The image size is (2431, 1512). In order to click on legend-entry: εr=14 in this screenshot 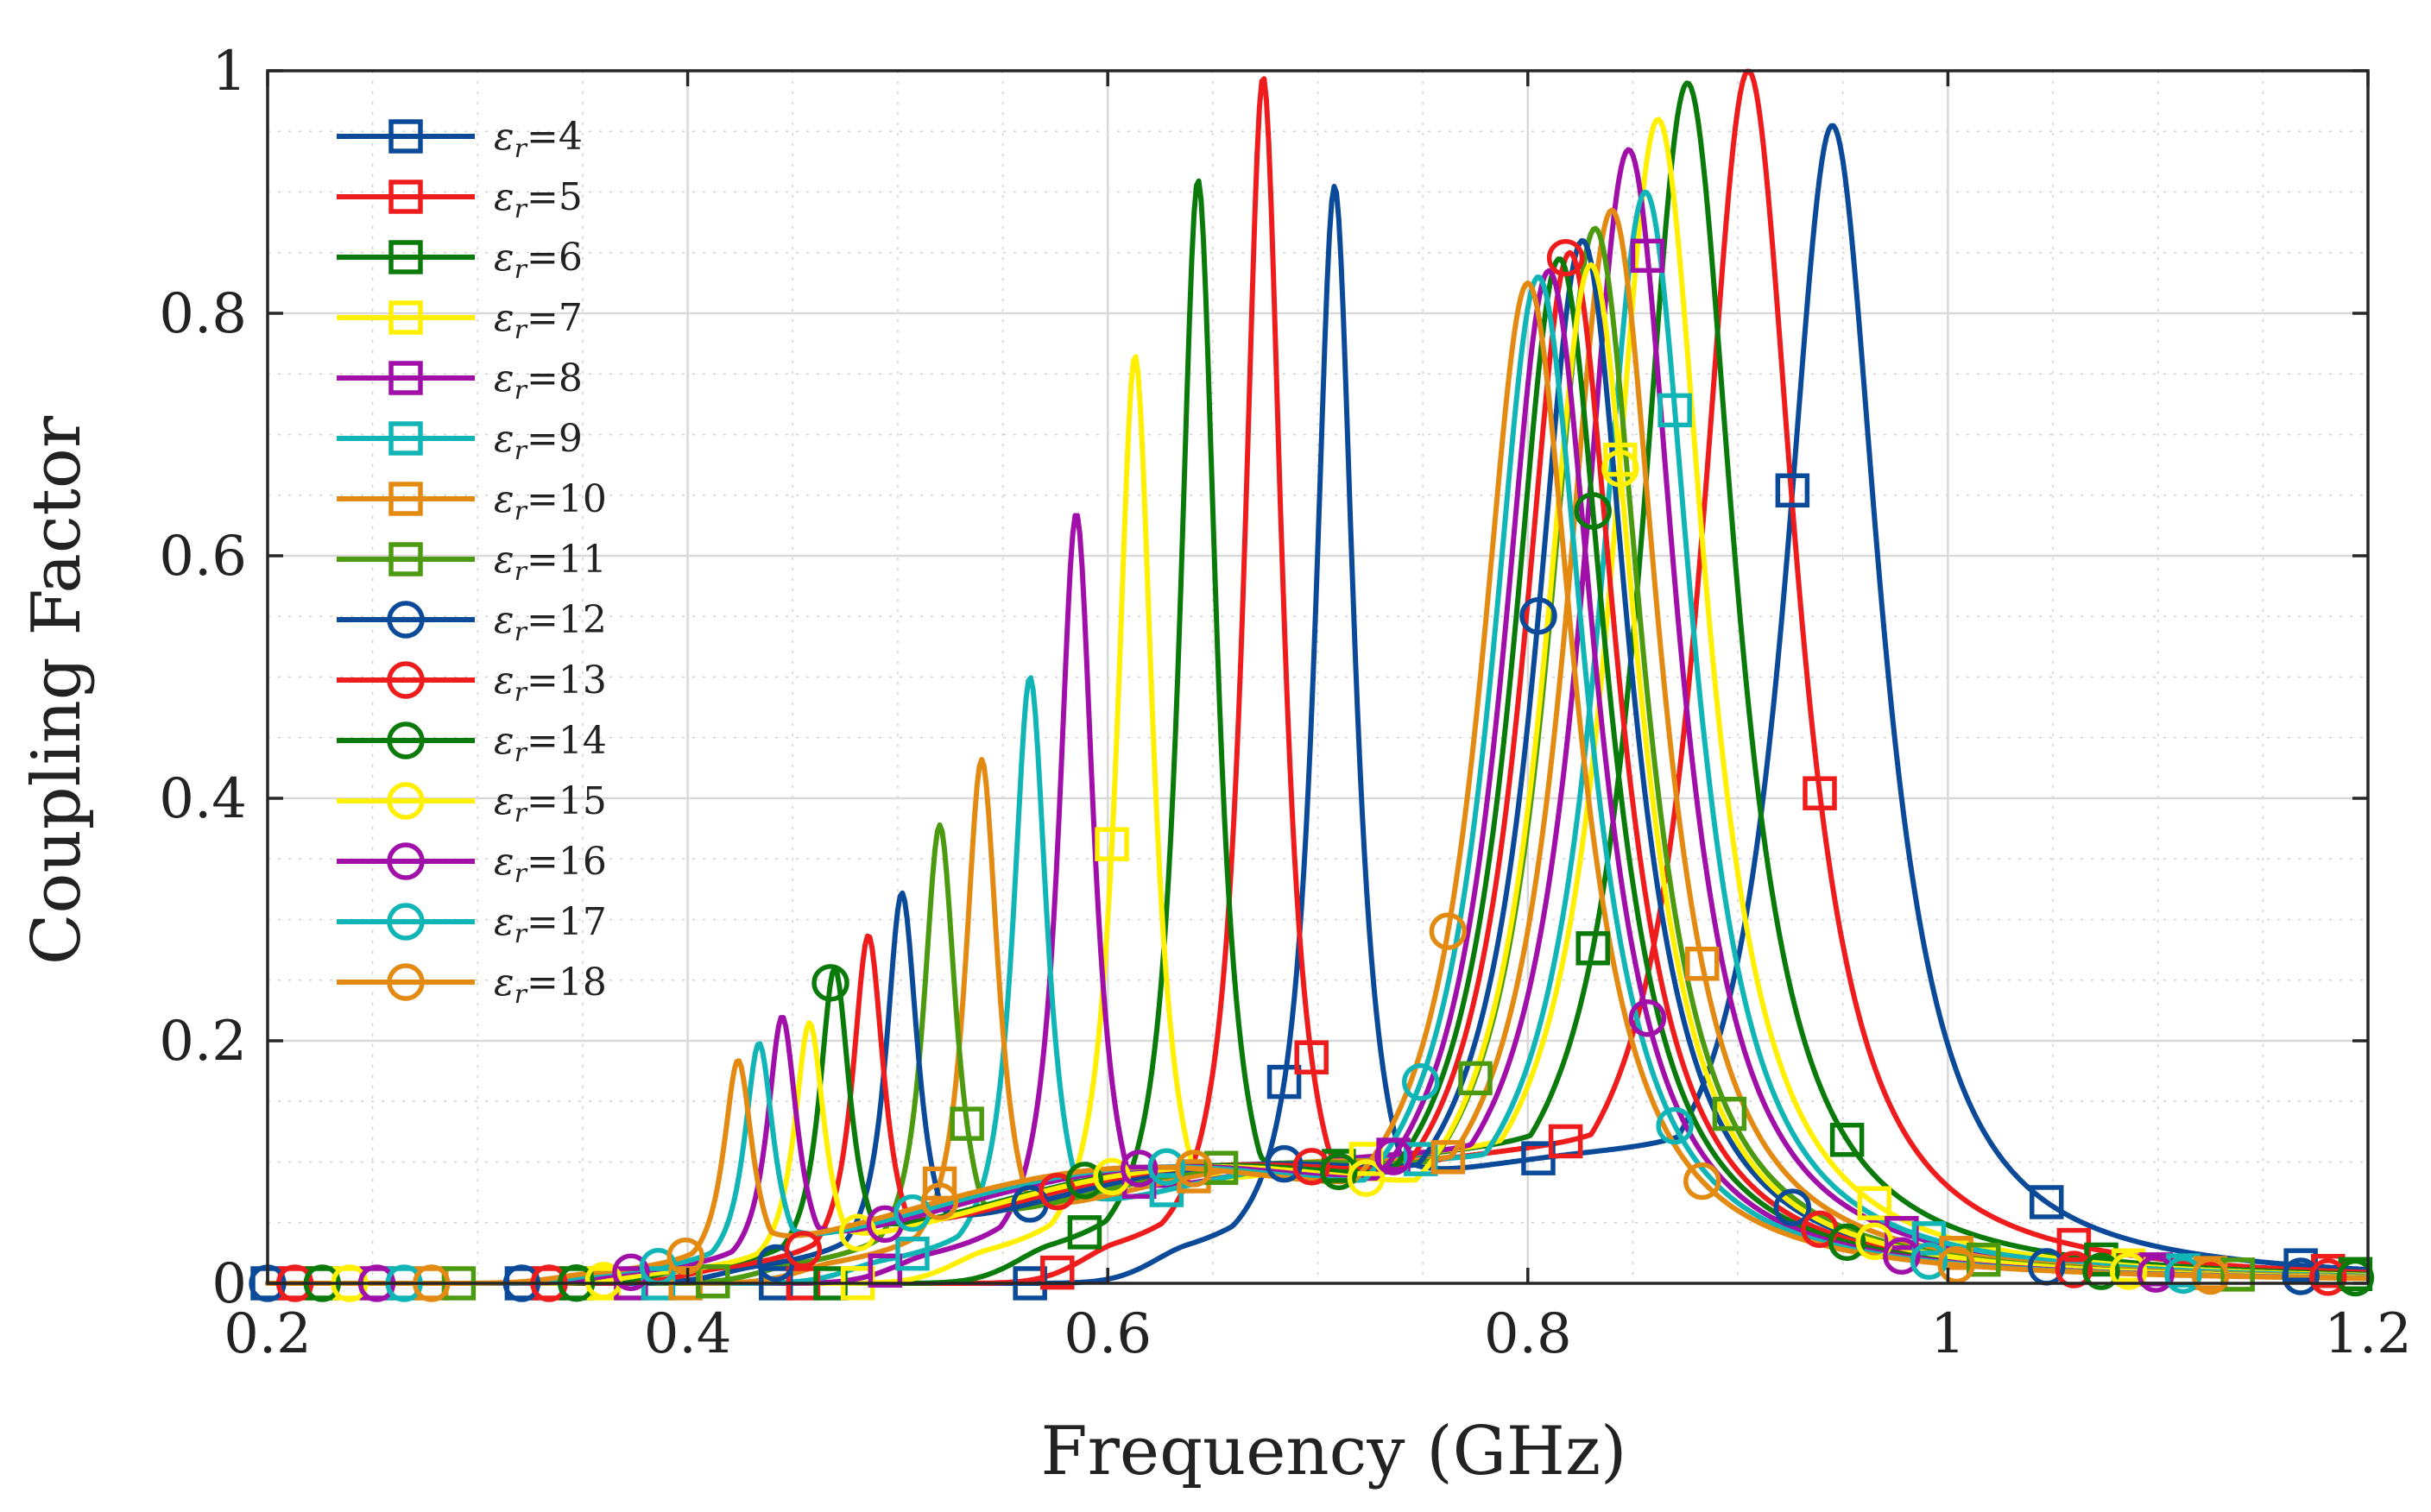, I will do `click(472, 744)`.